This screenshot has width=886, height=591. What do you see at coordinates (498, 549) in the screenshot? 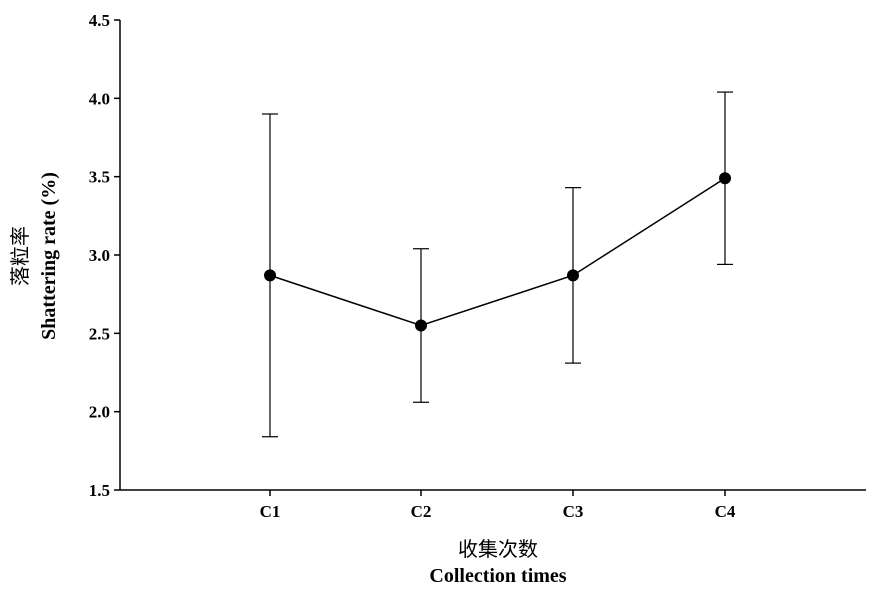
I see `x-axis-title-cn: 收集次数` at bounding box center [498, 549].